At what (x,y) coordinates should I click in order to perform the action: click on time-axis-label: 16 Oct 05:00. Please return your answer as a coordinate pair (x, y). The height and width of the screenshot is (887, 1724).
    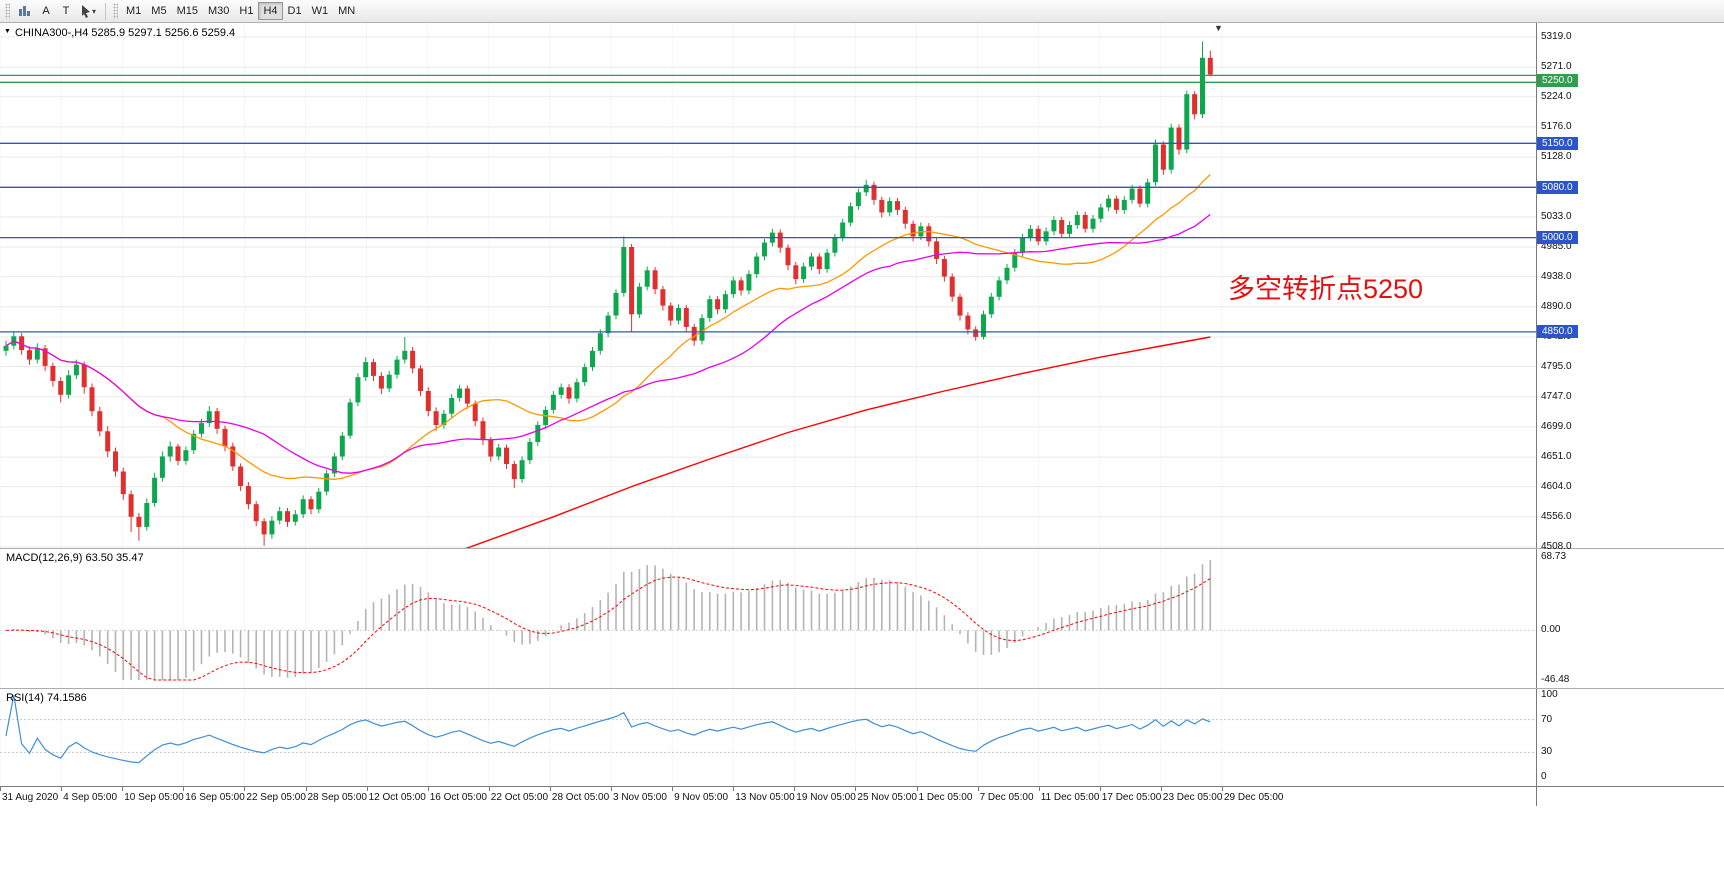
    Looking at the image, I should click on (458, 797).